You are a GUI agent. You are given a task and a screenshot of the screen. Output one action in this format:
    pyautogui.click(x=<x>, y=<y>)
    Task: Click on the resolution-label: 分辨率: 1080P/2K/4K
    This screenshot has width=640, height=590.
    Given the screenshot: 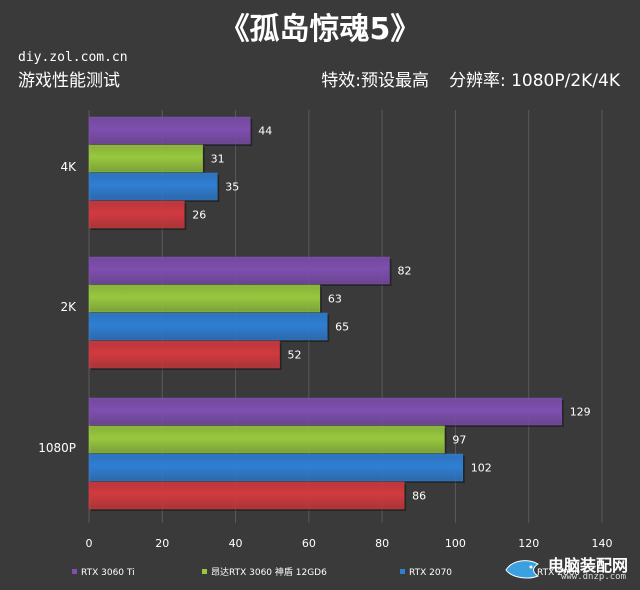 What is the action you would take?
    pyautogui.click(x=534, y=81)
    